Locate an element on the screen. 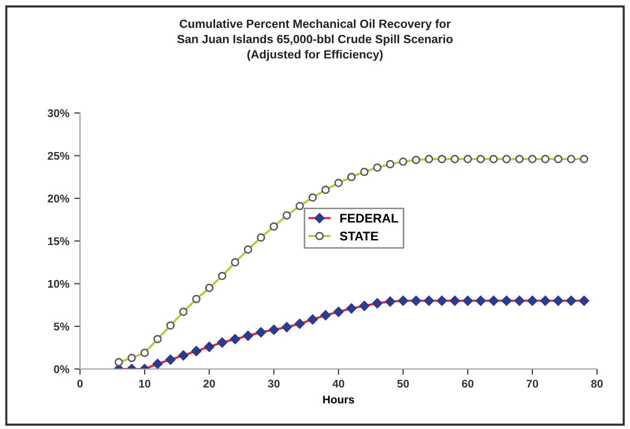  x-tick-label: 0 is located at coordinates (80, 384).